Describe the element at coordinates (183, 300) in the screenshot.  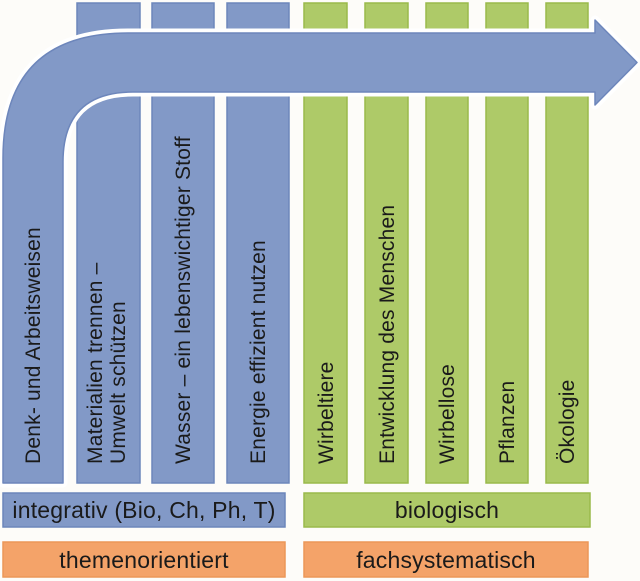
I see `column-label-wasser: Wasser – ein lebenswichtiger Stoff` at that location.